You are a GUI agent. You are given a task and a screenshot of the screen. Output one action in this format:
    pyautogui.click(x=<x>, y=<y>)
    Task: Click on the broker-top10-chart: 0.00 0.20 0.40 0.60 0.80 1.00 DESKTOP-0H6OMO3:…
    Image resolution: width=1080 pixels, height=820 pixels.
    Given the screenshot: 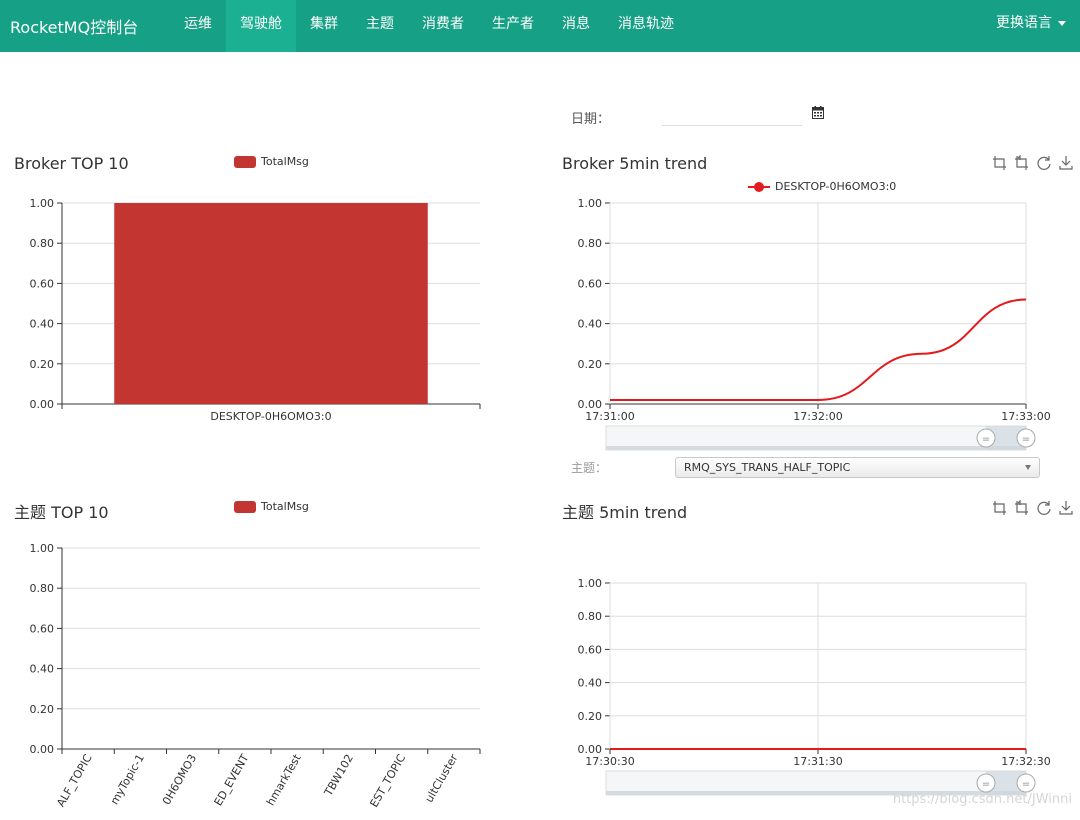 What is the action you would take?
    pyautogui.click(x=255, y=310)
    